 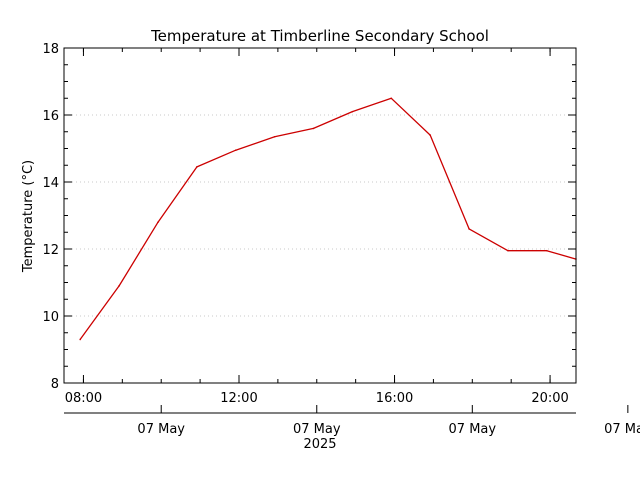 I want to click on y-tick-label: 8, so click(x=55, y=384).